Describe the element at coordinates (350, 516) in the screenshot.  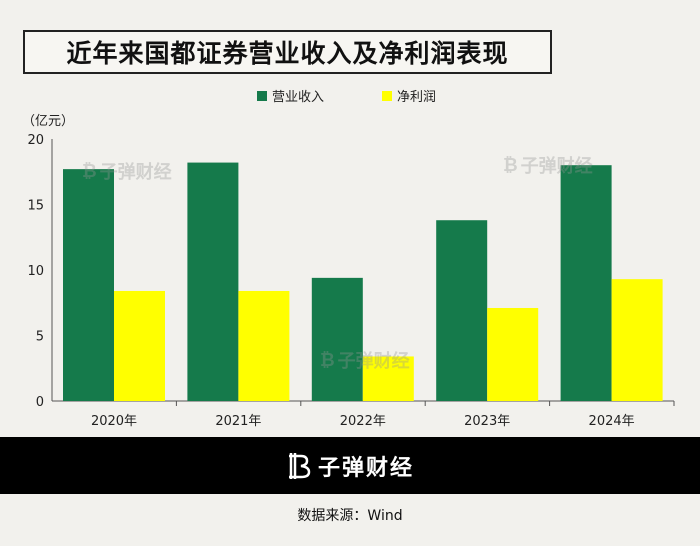
I see `data-source: 数据来源：Wind` at that location.